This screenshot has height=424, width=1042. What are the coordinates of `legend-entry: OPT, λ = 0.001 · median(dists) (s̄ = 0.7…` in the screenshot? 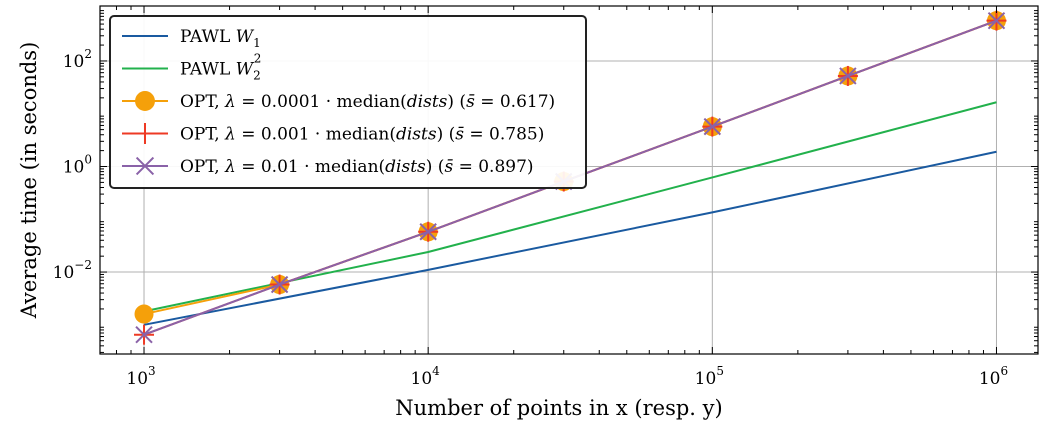 It's located at (333, 134).